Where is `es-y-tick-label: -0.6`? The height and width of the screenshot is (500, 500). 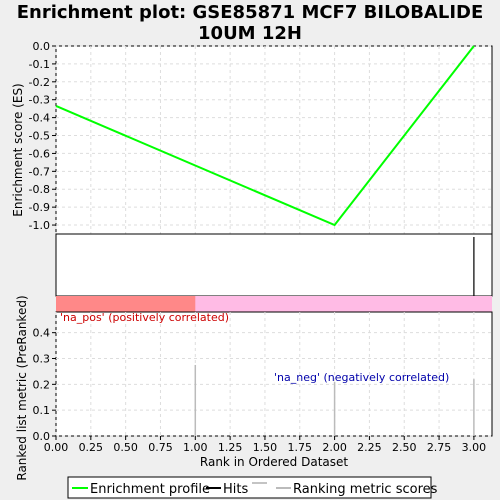
es-y-tick-label: -0.6 is located at coordinates (39, 153).